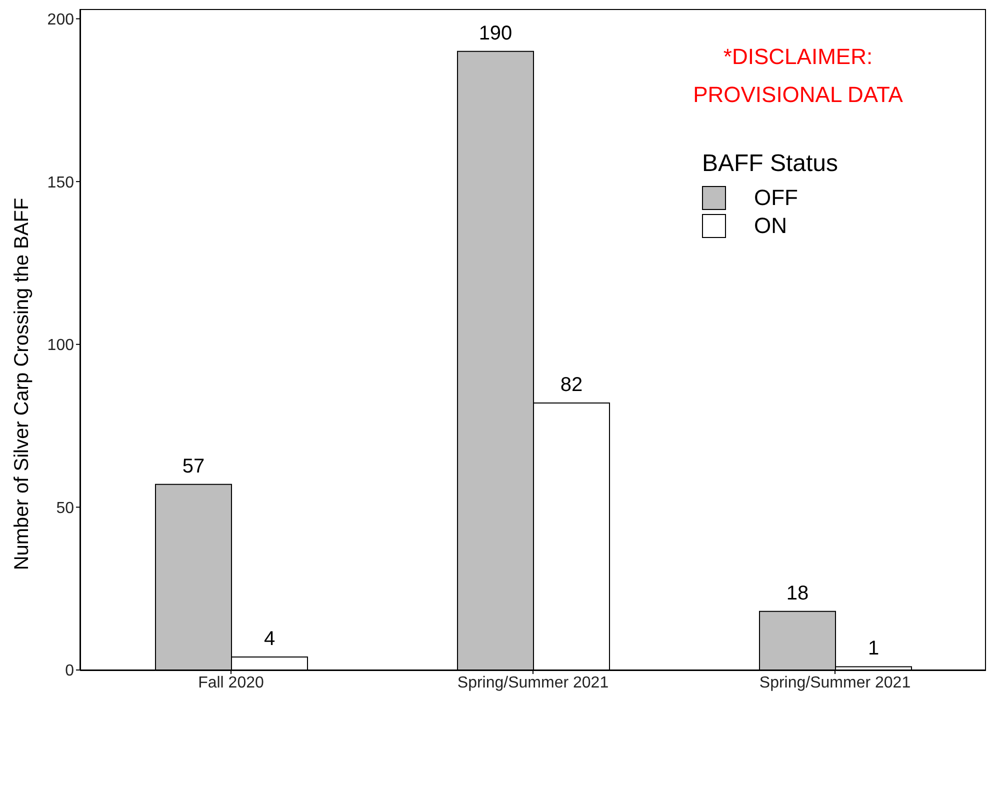 This screenshot has height=791, width=996. Describe the element at coordinates (22, 384) in the screenshot. I see `y-axis-title: Number of Silver Carp Crossing the BAFF` at that location.